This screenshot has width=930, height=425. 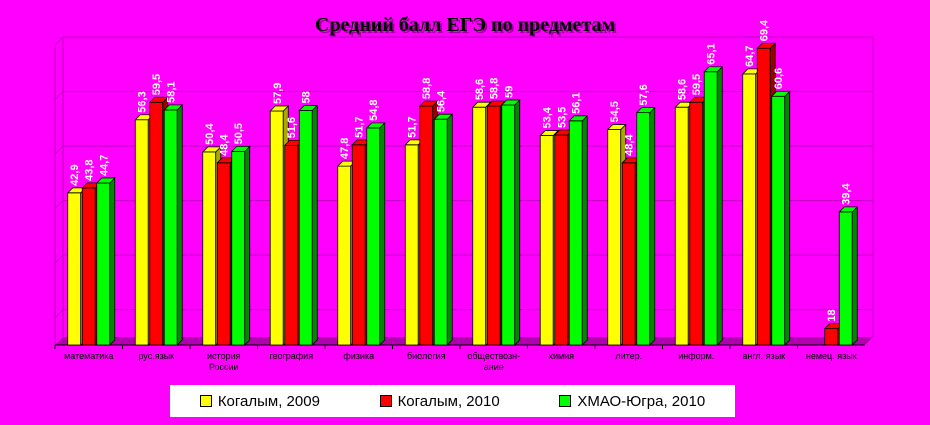 I want to click on x-tick-label: рус.язык, so click(x=156, y=356).